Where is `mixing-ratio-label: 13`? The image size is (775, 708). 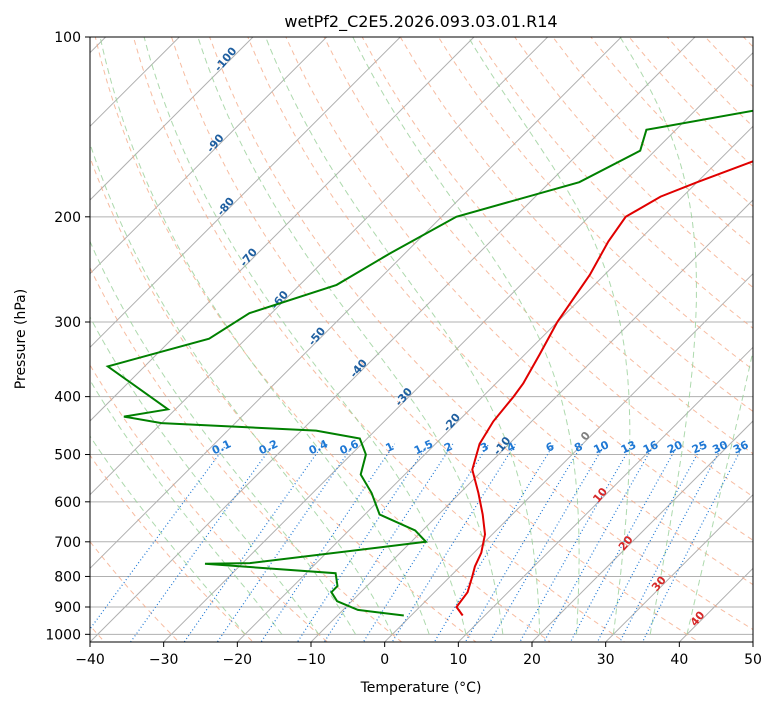
mixing-ratio-label: 13 is located at coordinates (628, 447).